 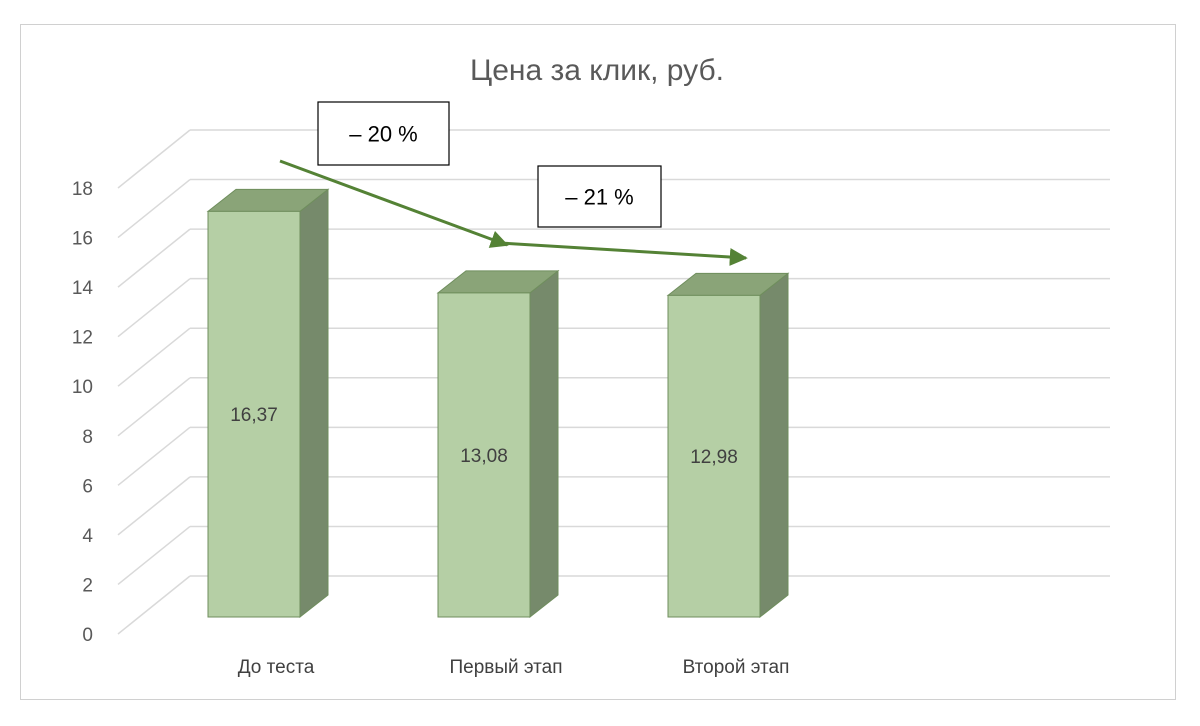 I want to click on bar-value-label: 16,37, so click(x=254, y=415).